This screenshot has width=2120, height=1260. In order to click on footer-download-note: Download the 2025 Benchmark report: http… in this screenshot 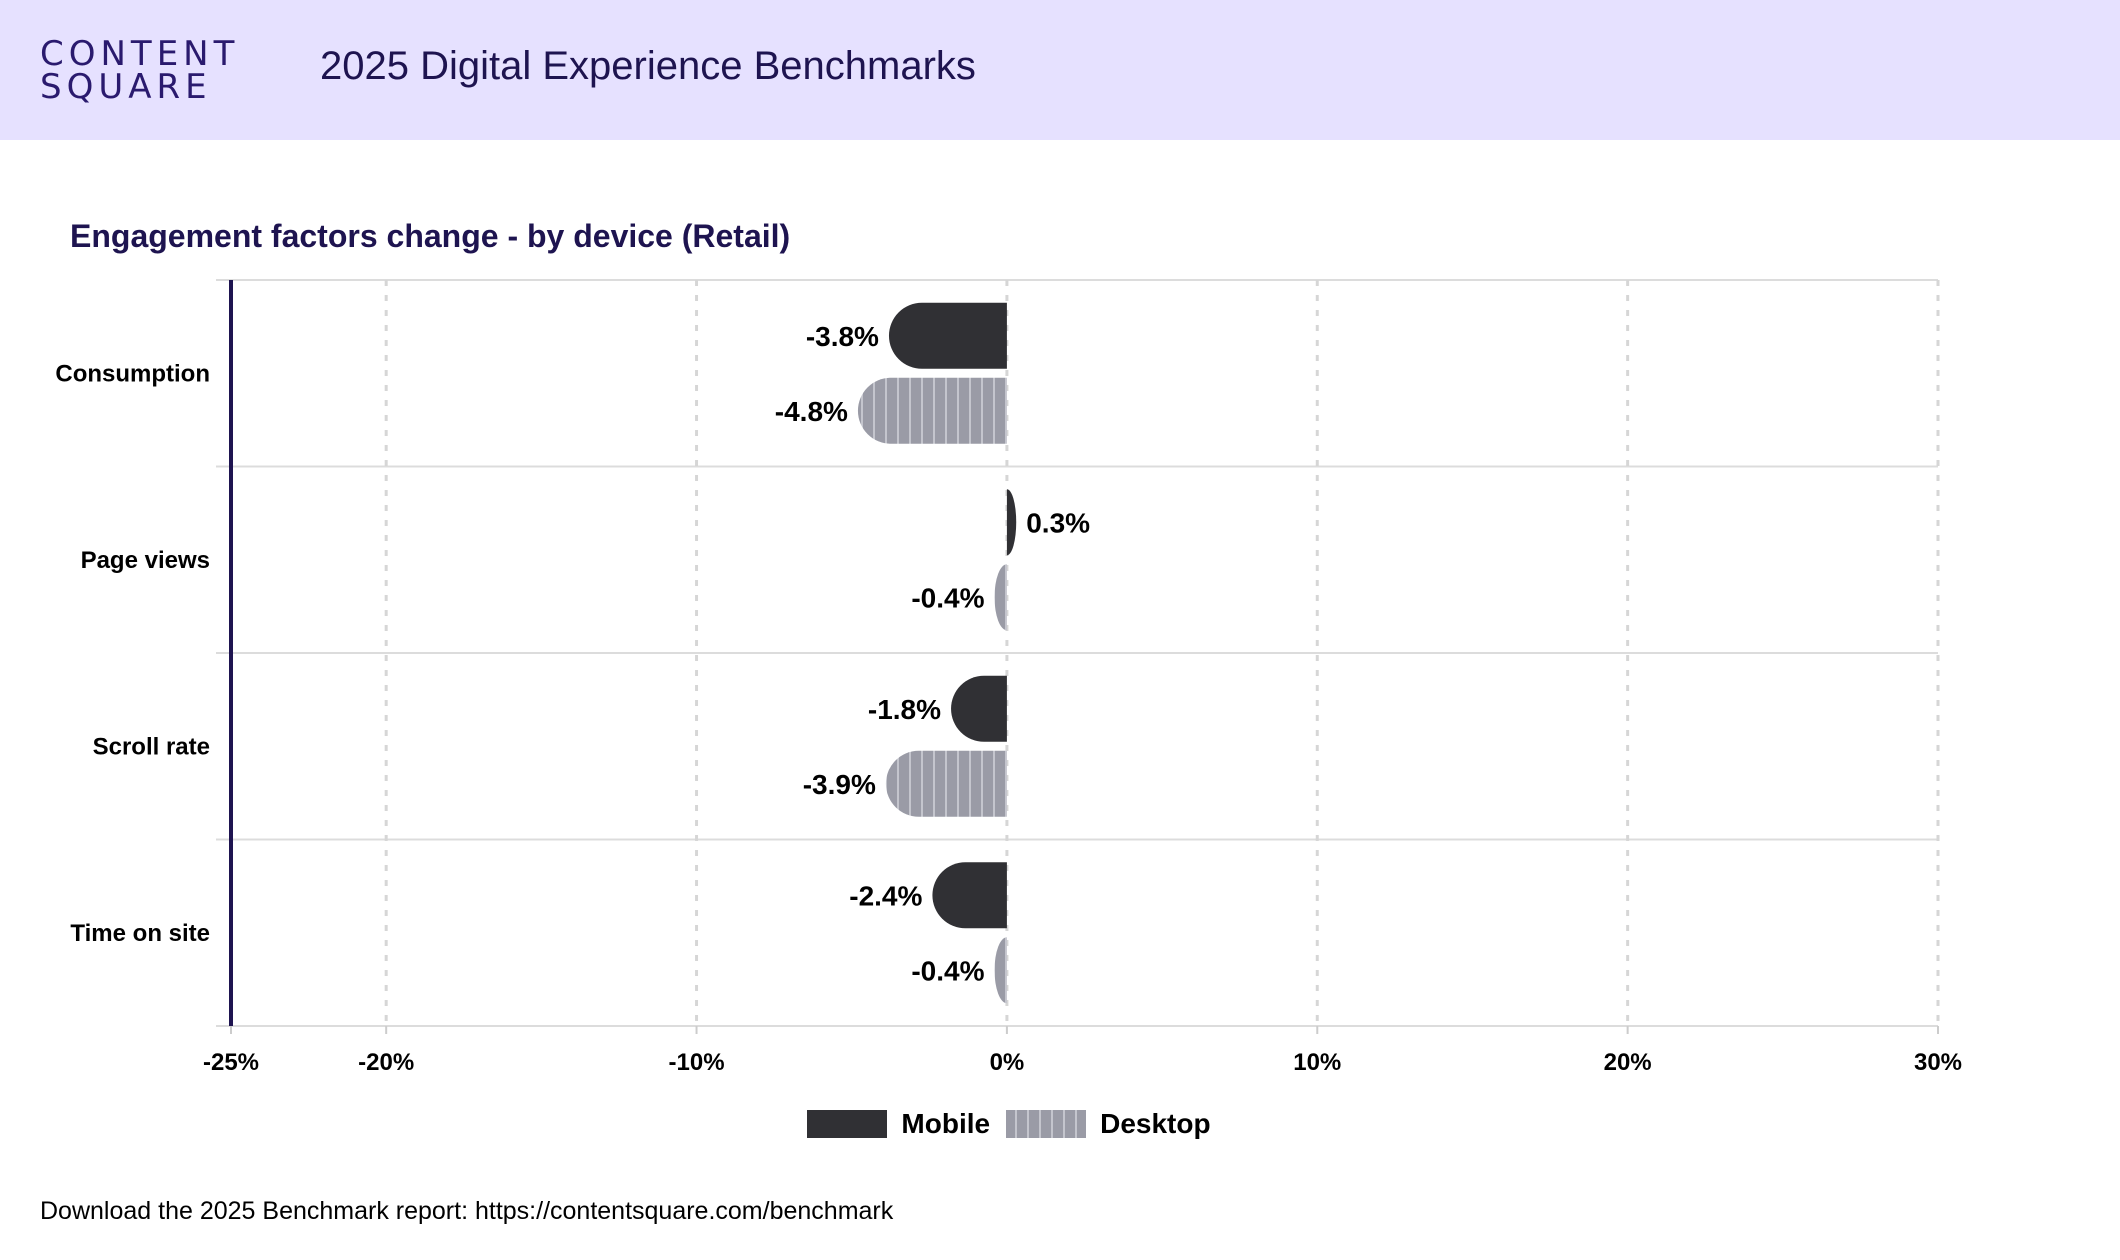, I will do `click(467, 1211)`.